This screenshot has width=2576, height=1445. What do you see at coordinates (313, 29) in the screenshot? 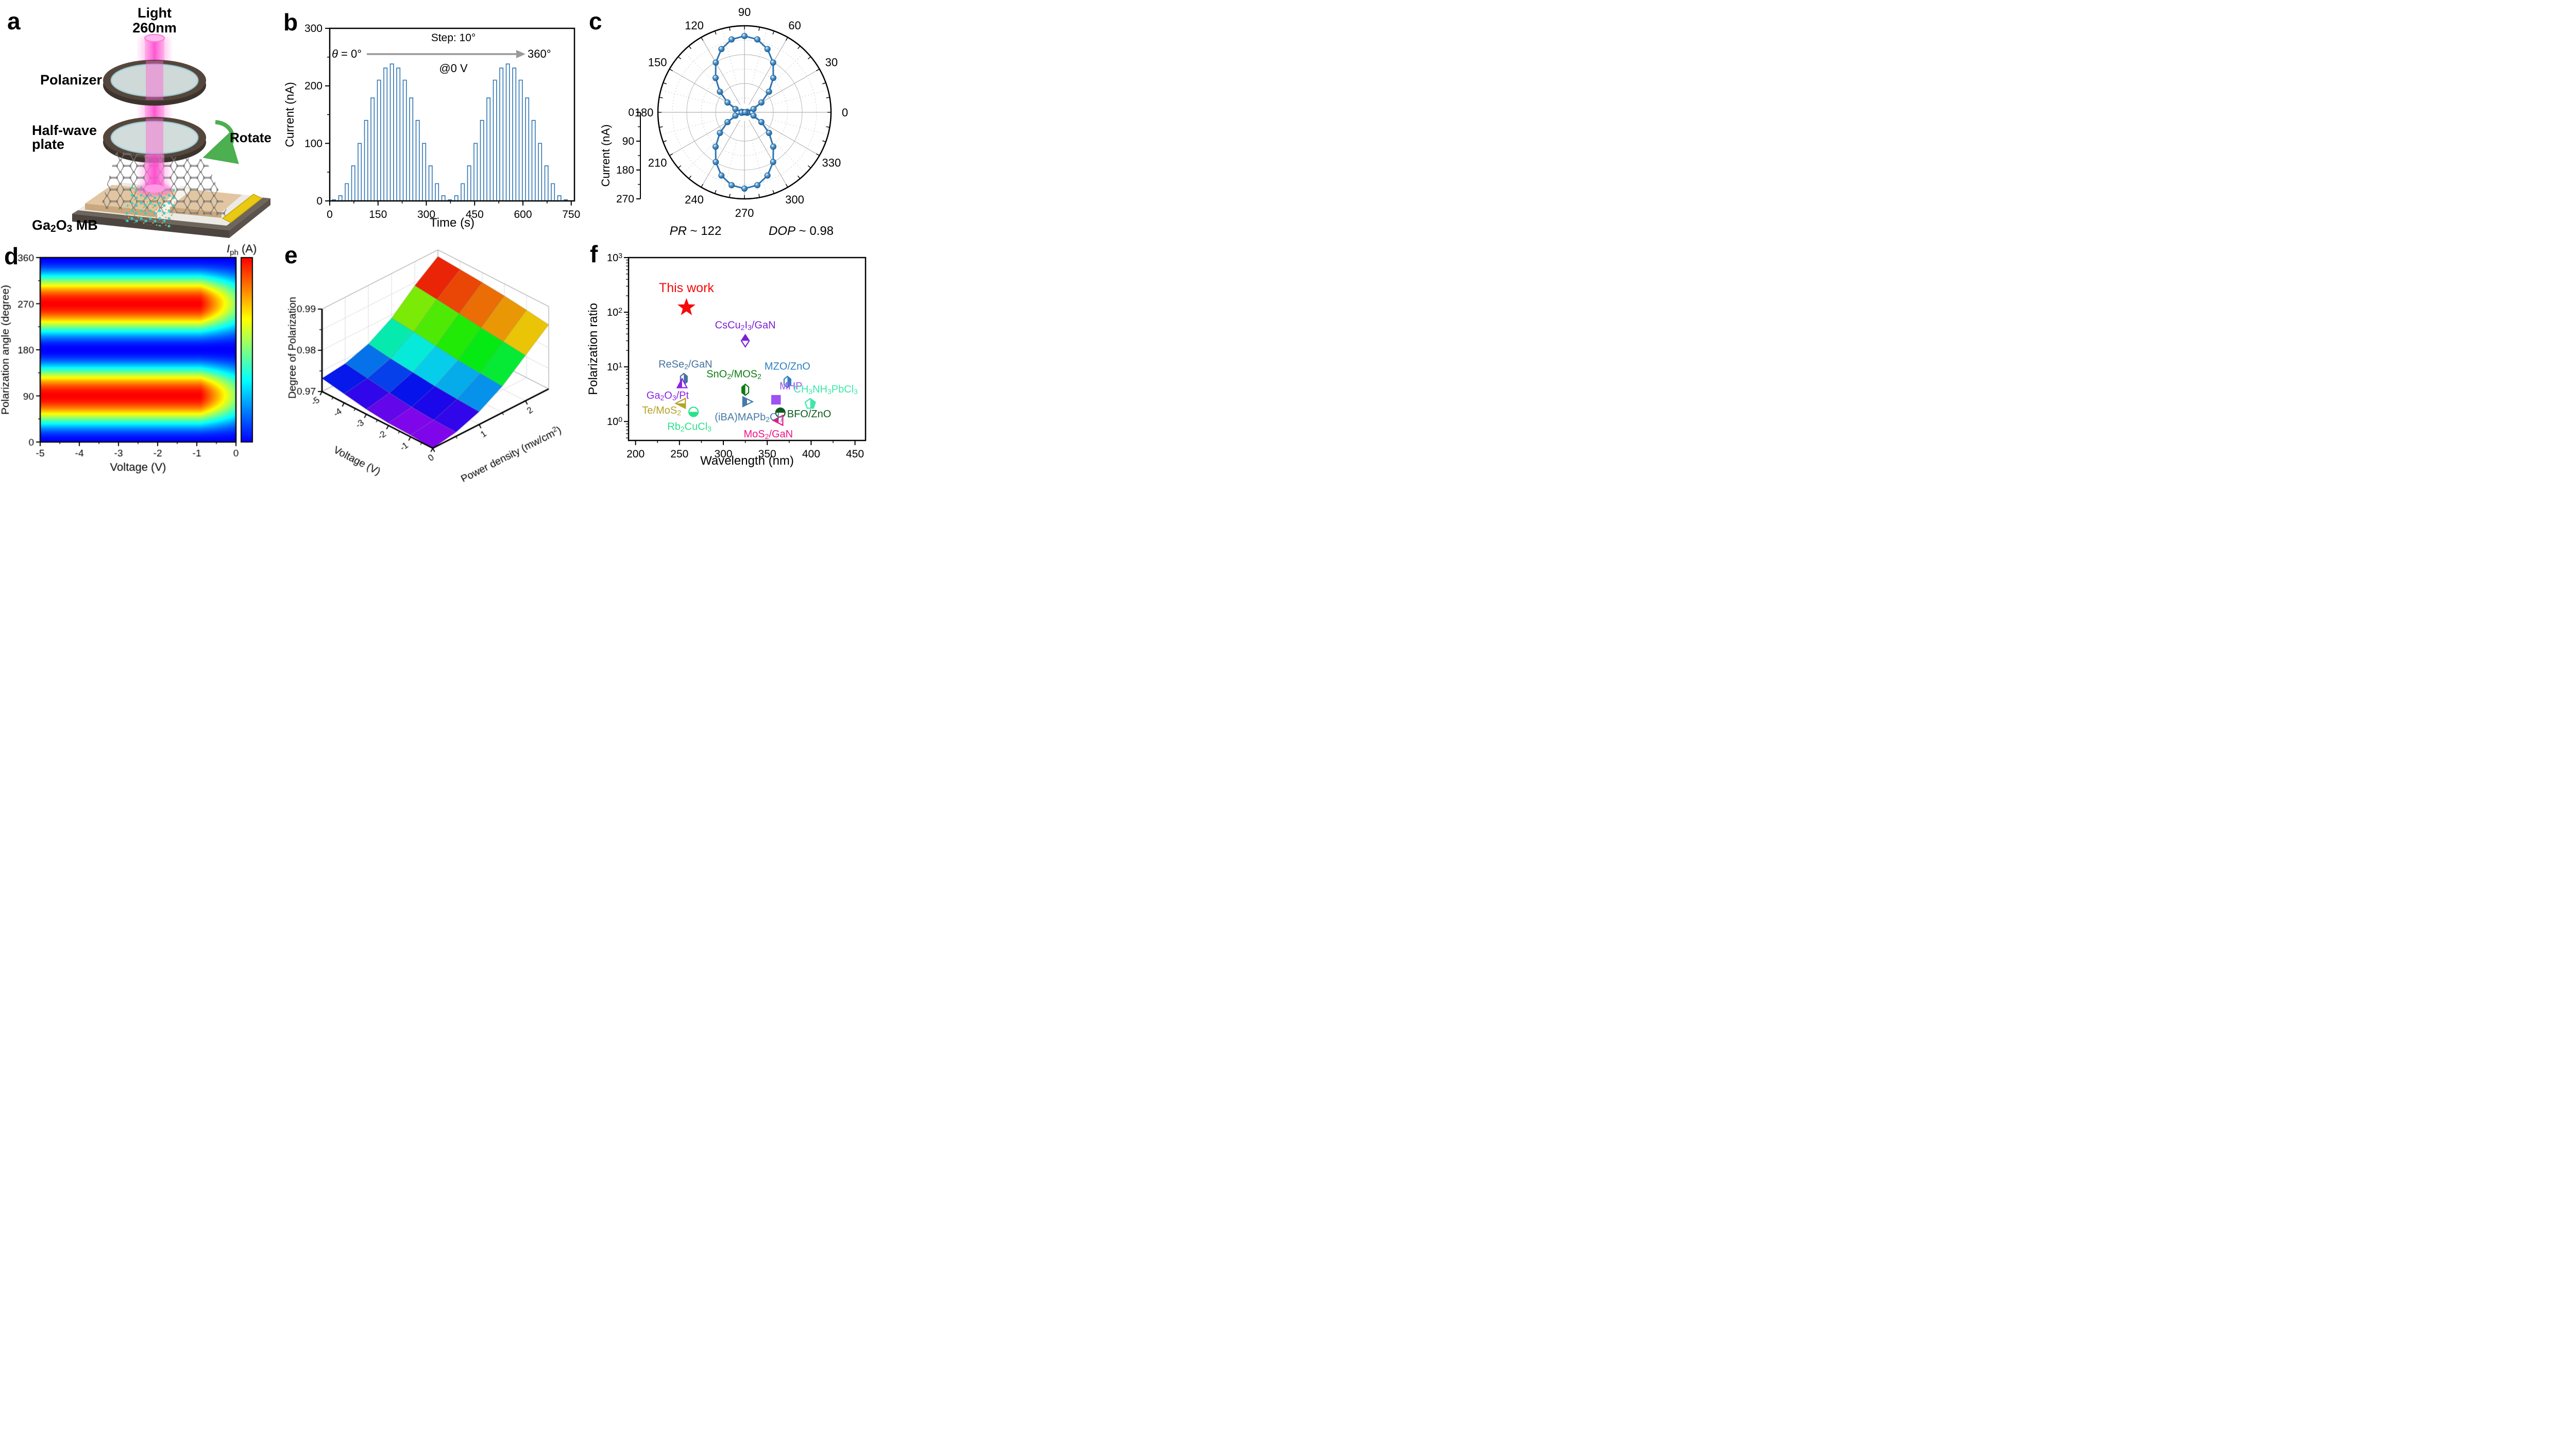
I see `y-tick-label: 300` at bounding box center [313, 29].